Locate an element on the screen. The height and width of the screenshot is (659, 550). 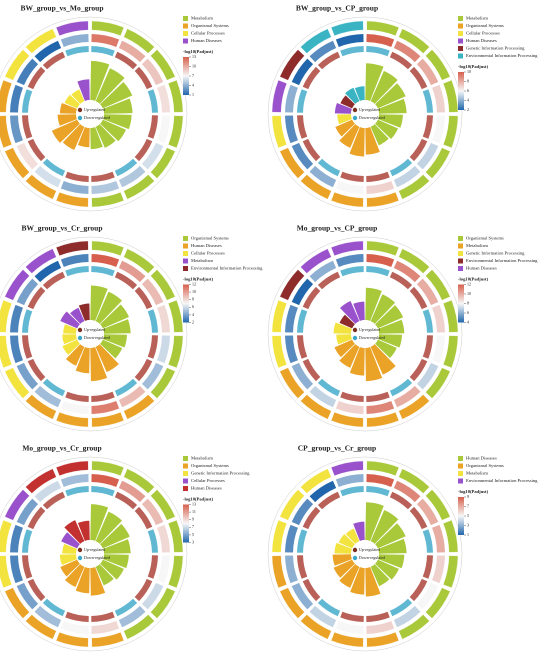
colorbar-tick-label: 8 is located at coordinates (468, 302).